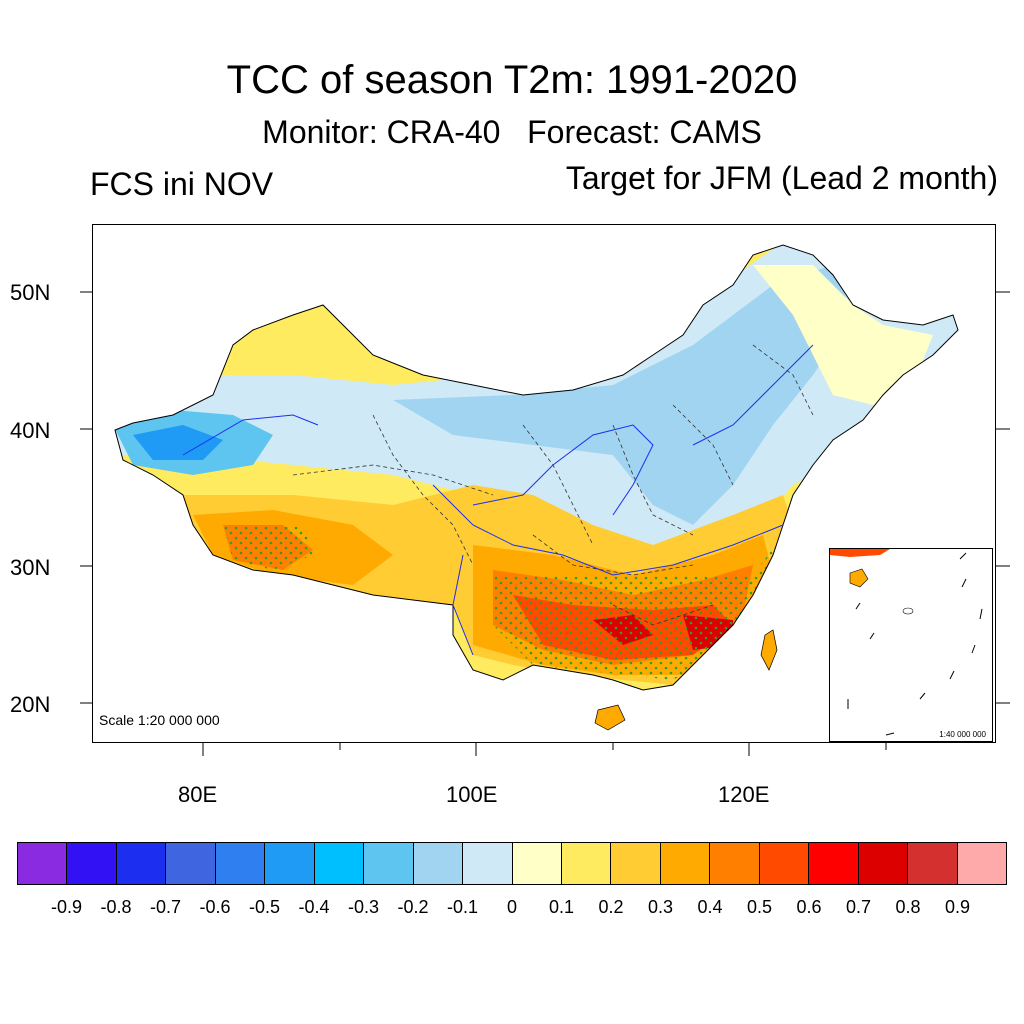  Describe the element at coordinates (215, 907) in the screenshot. I see `colorbar-label: -0.6` at that location.